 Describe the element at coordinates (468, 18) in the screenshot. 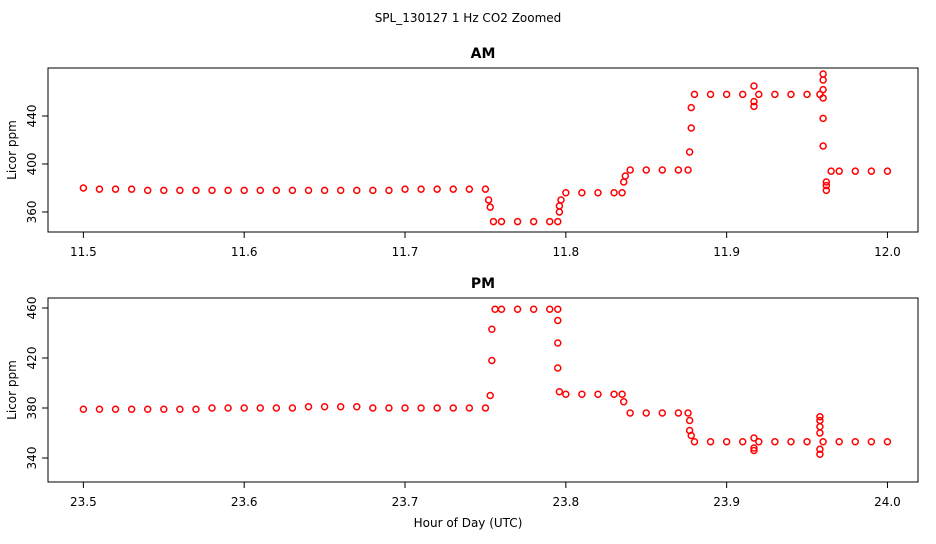

I see `figure-title: SPL_130127 1 Hz CO2 Zoomed` at that location.